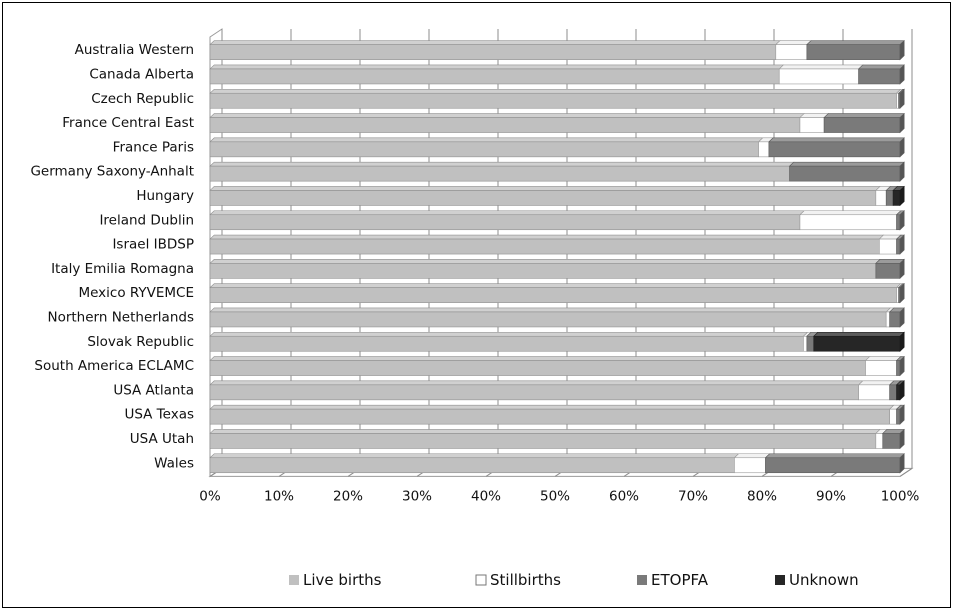 The width and height of the screenshot is (955, 612). Describe the element at coordinates (141, 74) in the screenshot. I see `category-label: Canada Alberta` at that location.